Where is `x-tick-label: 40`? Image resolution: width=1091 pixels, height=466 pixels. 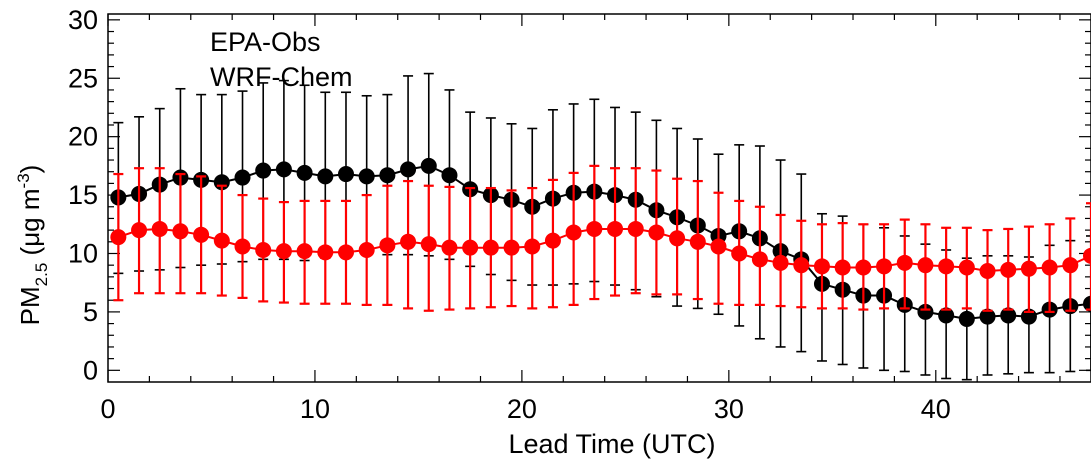 x-tick-label: 40 is located at coordinates (936, 409).